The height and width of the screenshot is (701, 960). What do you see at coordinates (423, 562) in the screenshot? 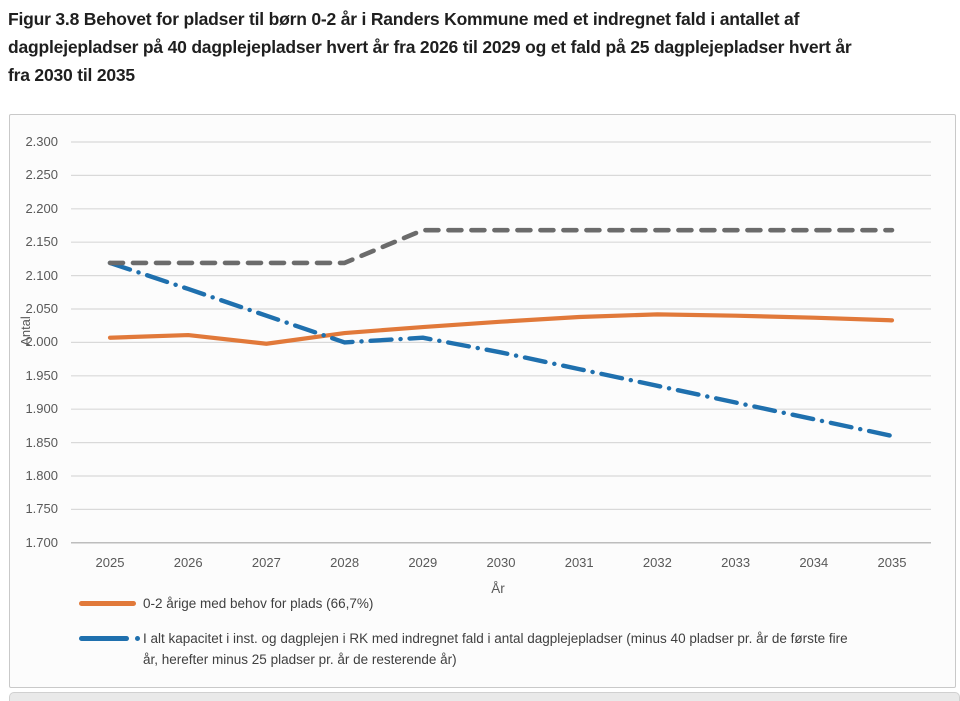
I see `x-tick-label: 2029` at bounding box center [423, 562].